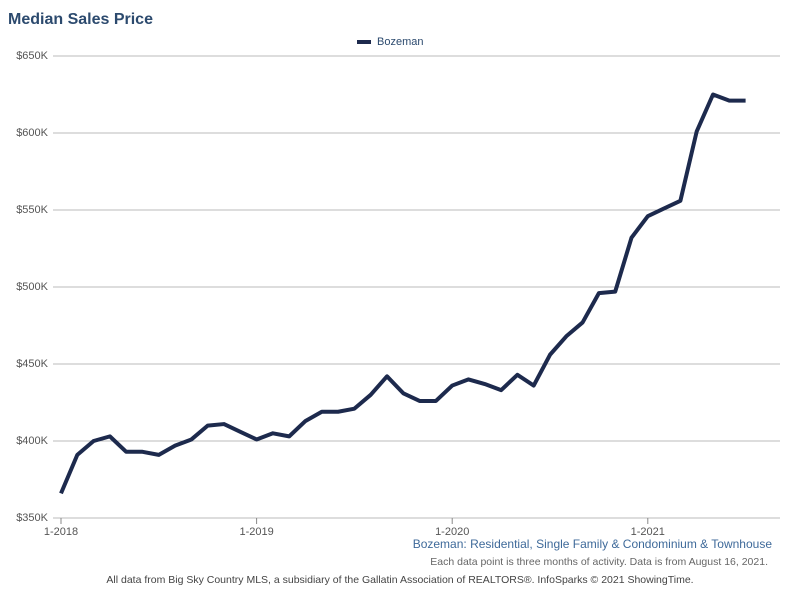  Describe the element at coordinates (32, 364) in the screenshot. I see `y-tick-label: $450K` at that location.